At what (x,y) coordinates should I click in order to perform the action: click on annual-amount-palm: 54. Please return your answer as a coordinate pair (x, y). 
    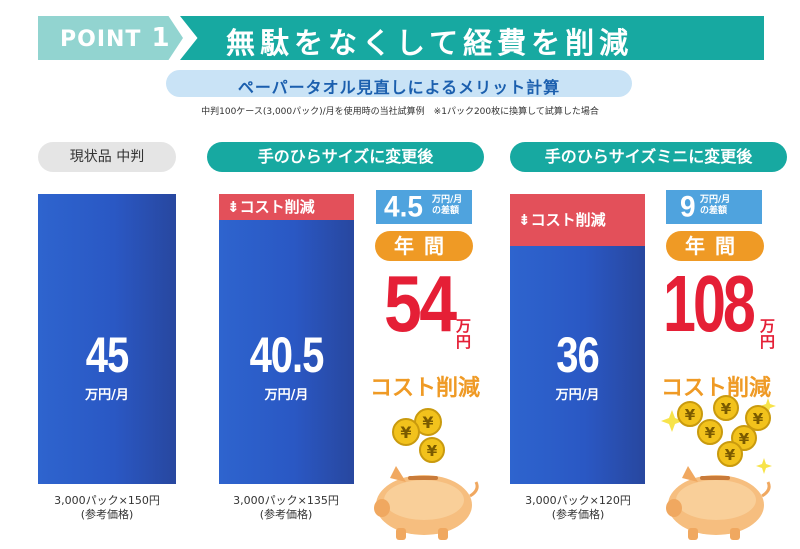
    Looking at the image, I should click on (420, 303).